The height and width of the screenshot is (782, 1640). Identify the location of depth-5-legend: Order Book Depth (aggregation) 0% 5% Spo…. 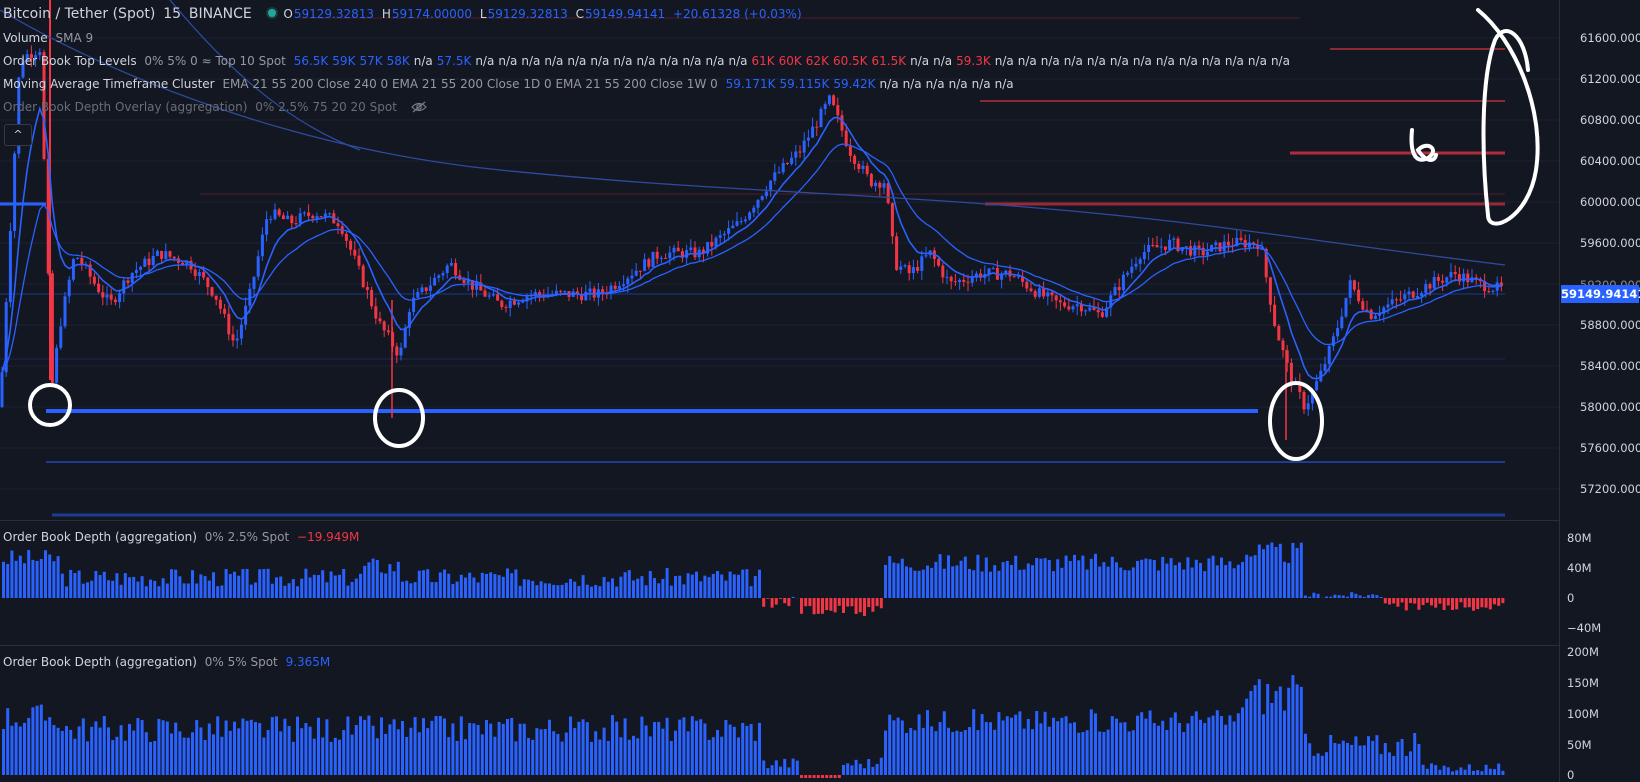
(168, 662).